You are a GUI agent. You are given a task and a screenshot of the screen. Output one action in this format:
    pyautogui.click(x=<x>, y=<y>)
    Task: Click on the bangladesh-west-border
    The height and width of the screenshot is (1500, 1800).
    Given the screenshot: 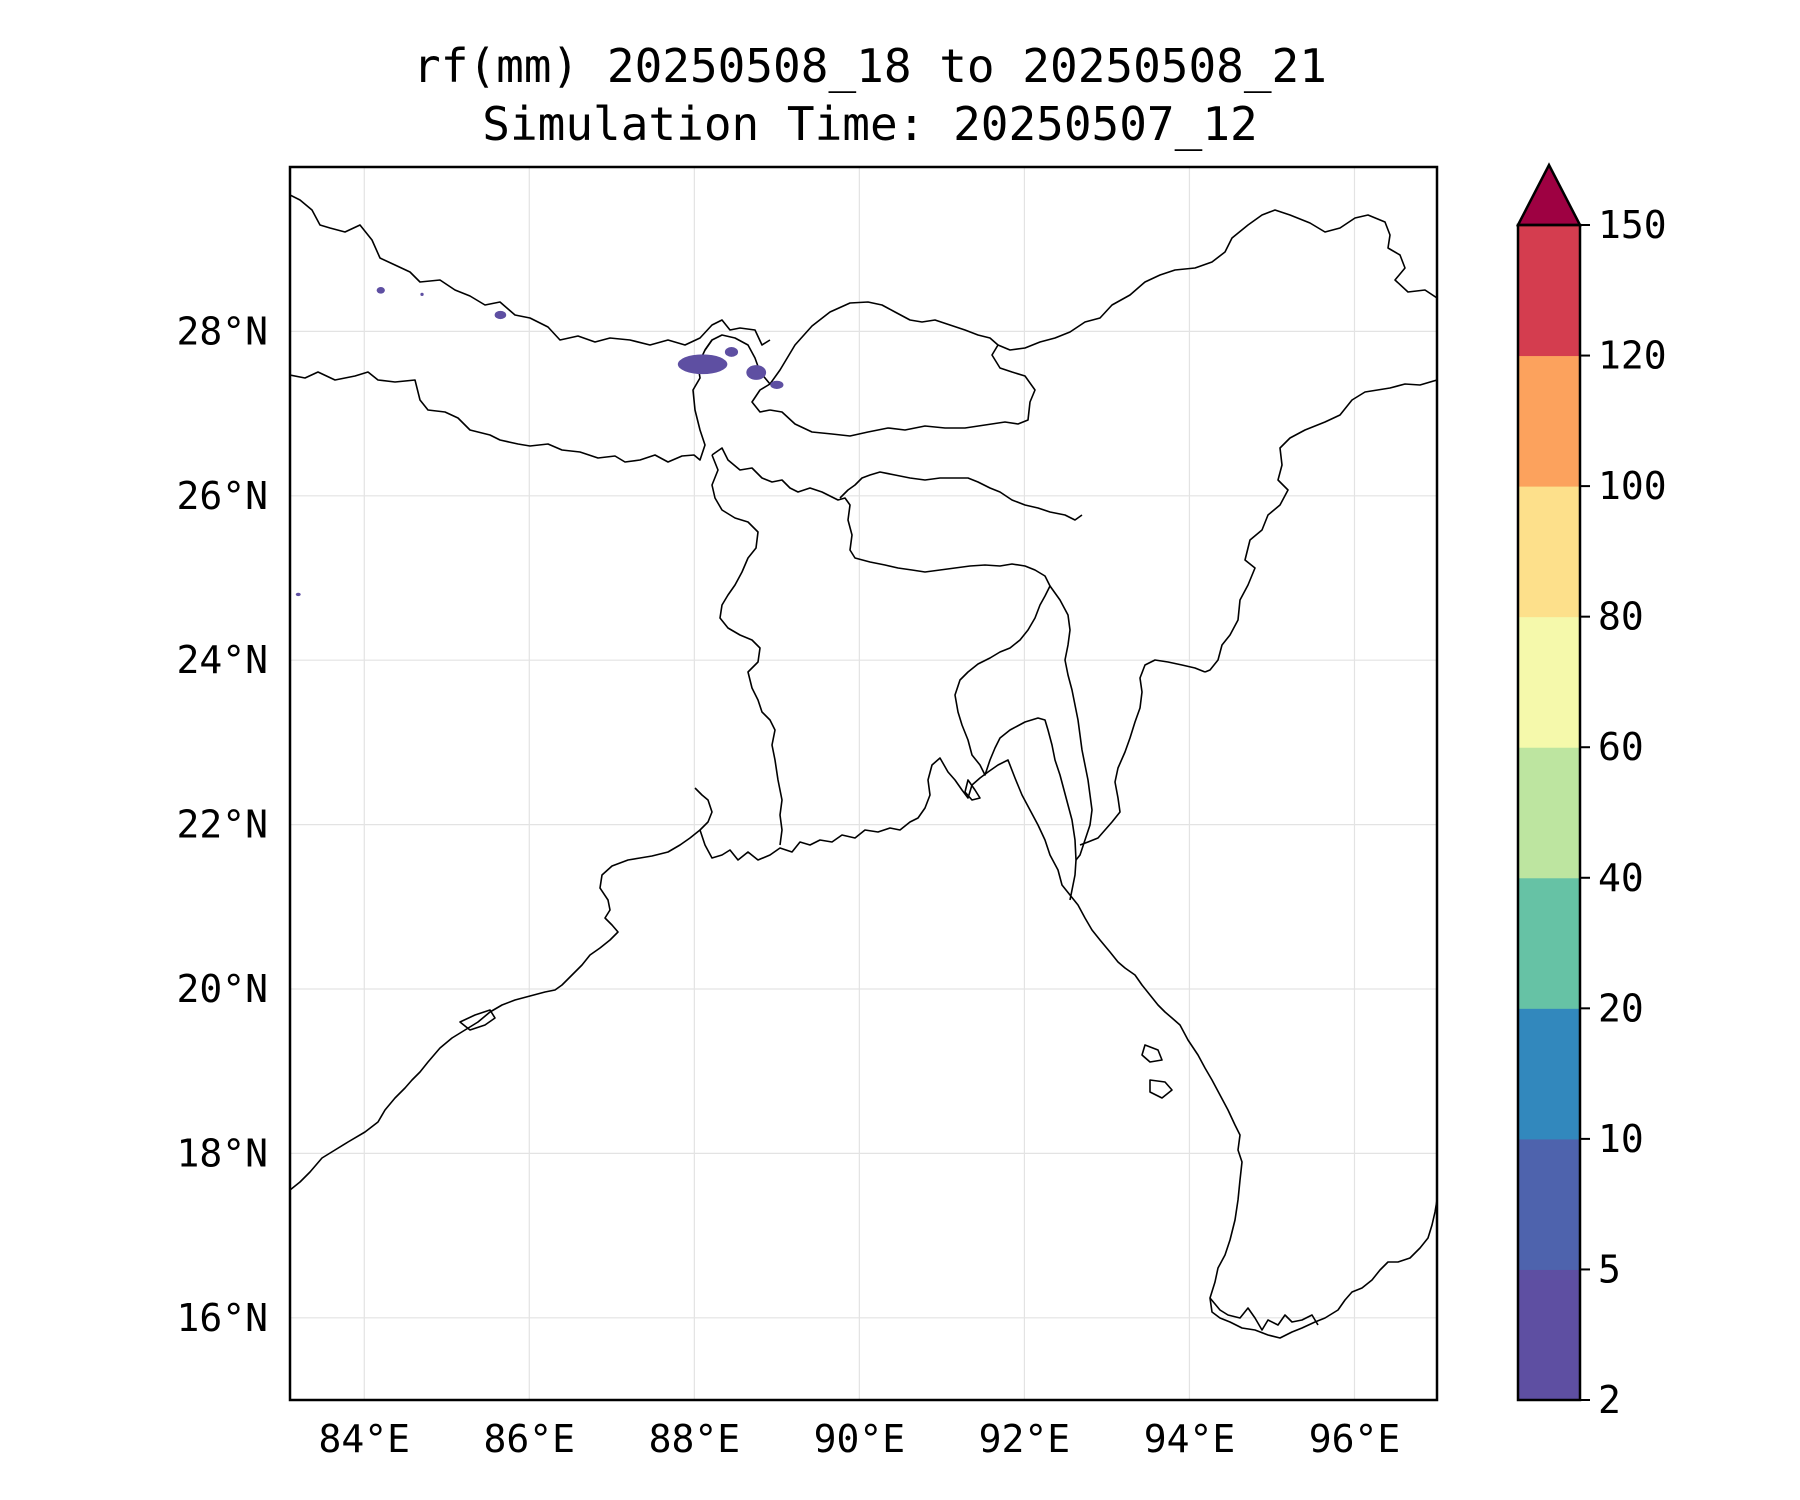 What is the action you would take?
    pyautogui.click(x=894, y=674)
    